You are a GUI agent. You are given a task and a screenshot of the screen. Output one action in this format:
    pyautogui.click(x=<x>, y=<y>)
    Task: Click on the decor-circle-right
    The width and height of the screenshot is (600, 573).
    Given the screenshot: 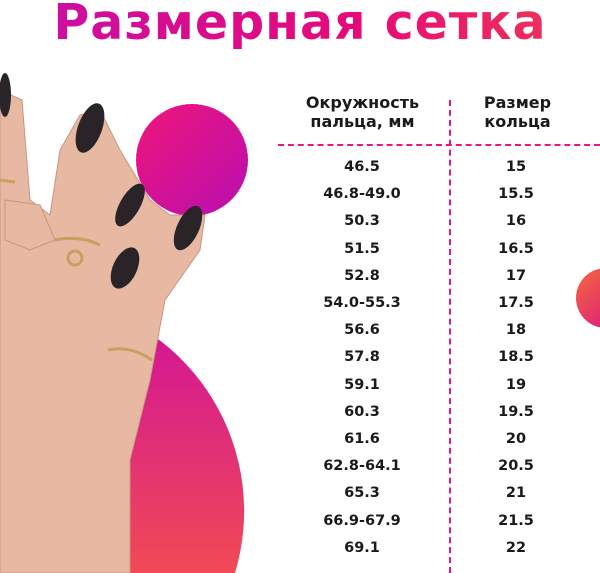 What is the action you would take?
    pyautogui.click(x=588, y=298)
    